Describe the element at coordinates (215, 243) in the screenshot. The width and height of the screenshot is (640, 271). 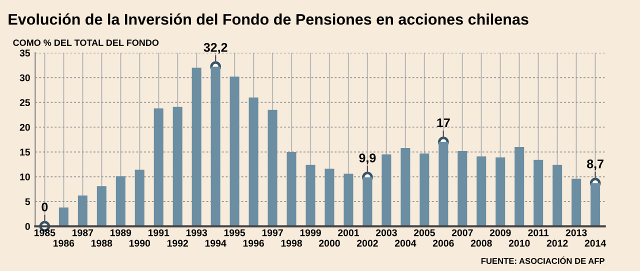
I see `x-tick-label: 1994` at that location.